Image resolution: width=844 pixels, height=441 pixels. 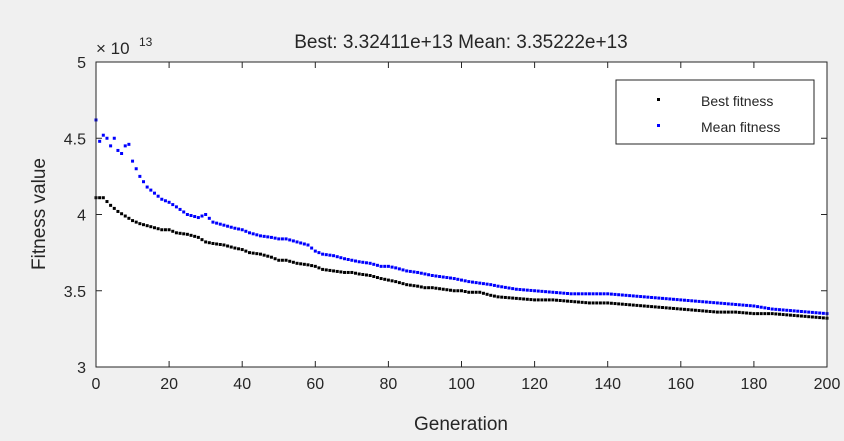 What do you see at coordinates (658, 99) in the screenshot?
I see `legend-marker-best` at bounding box center [658, 99].